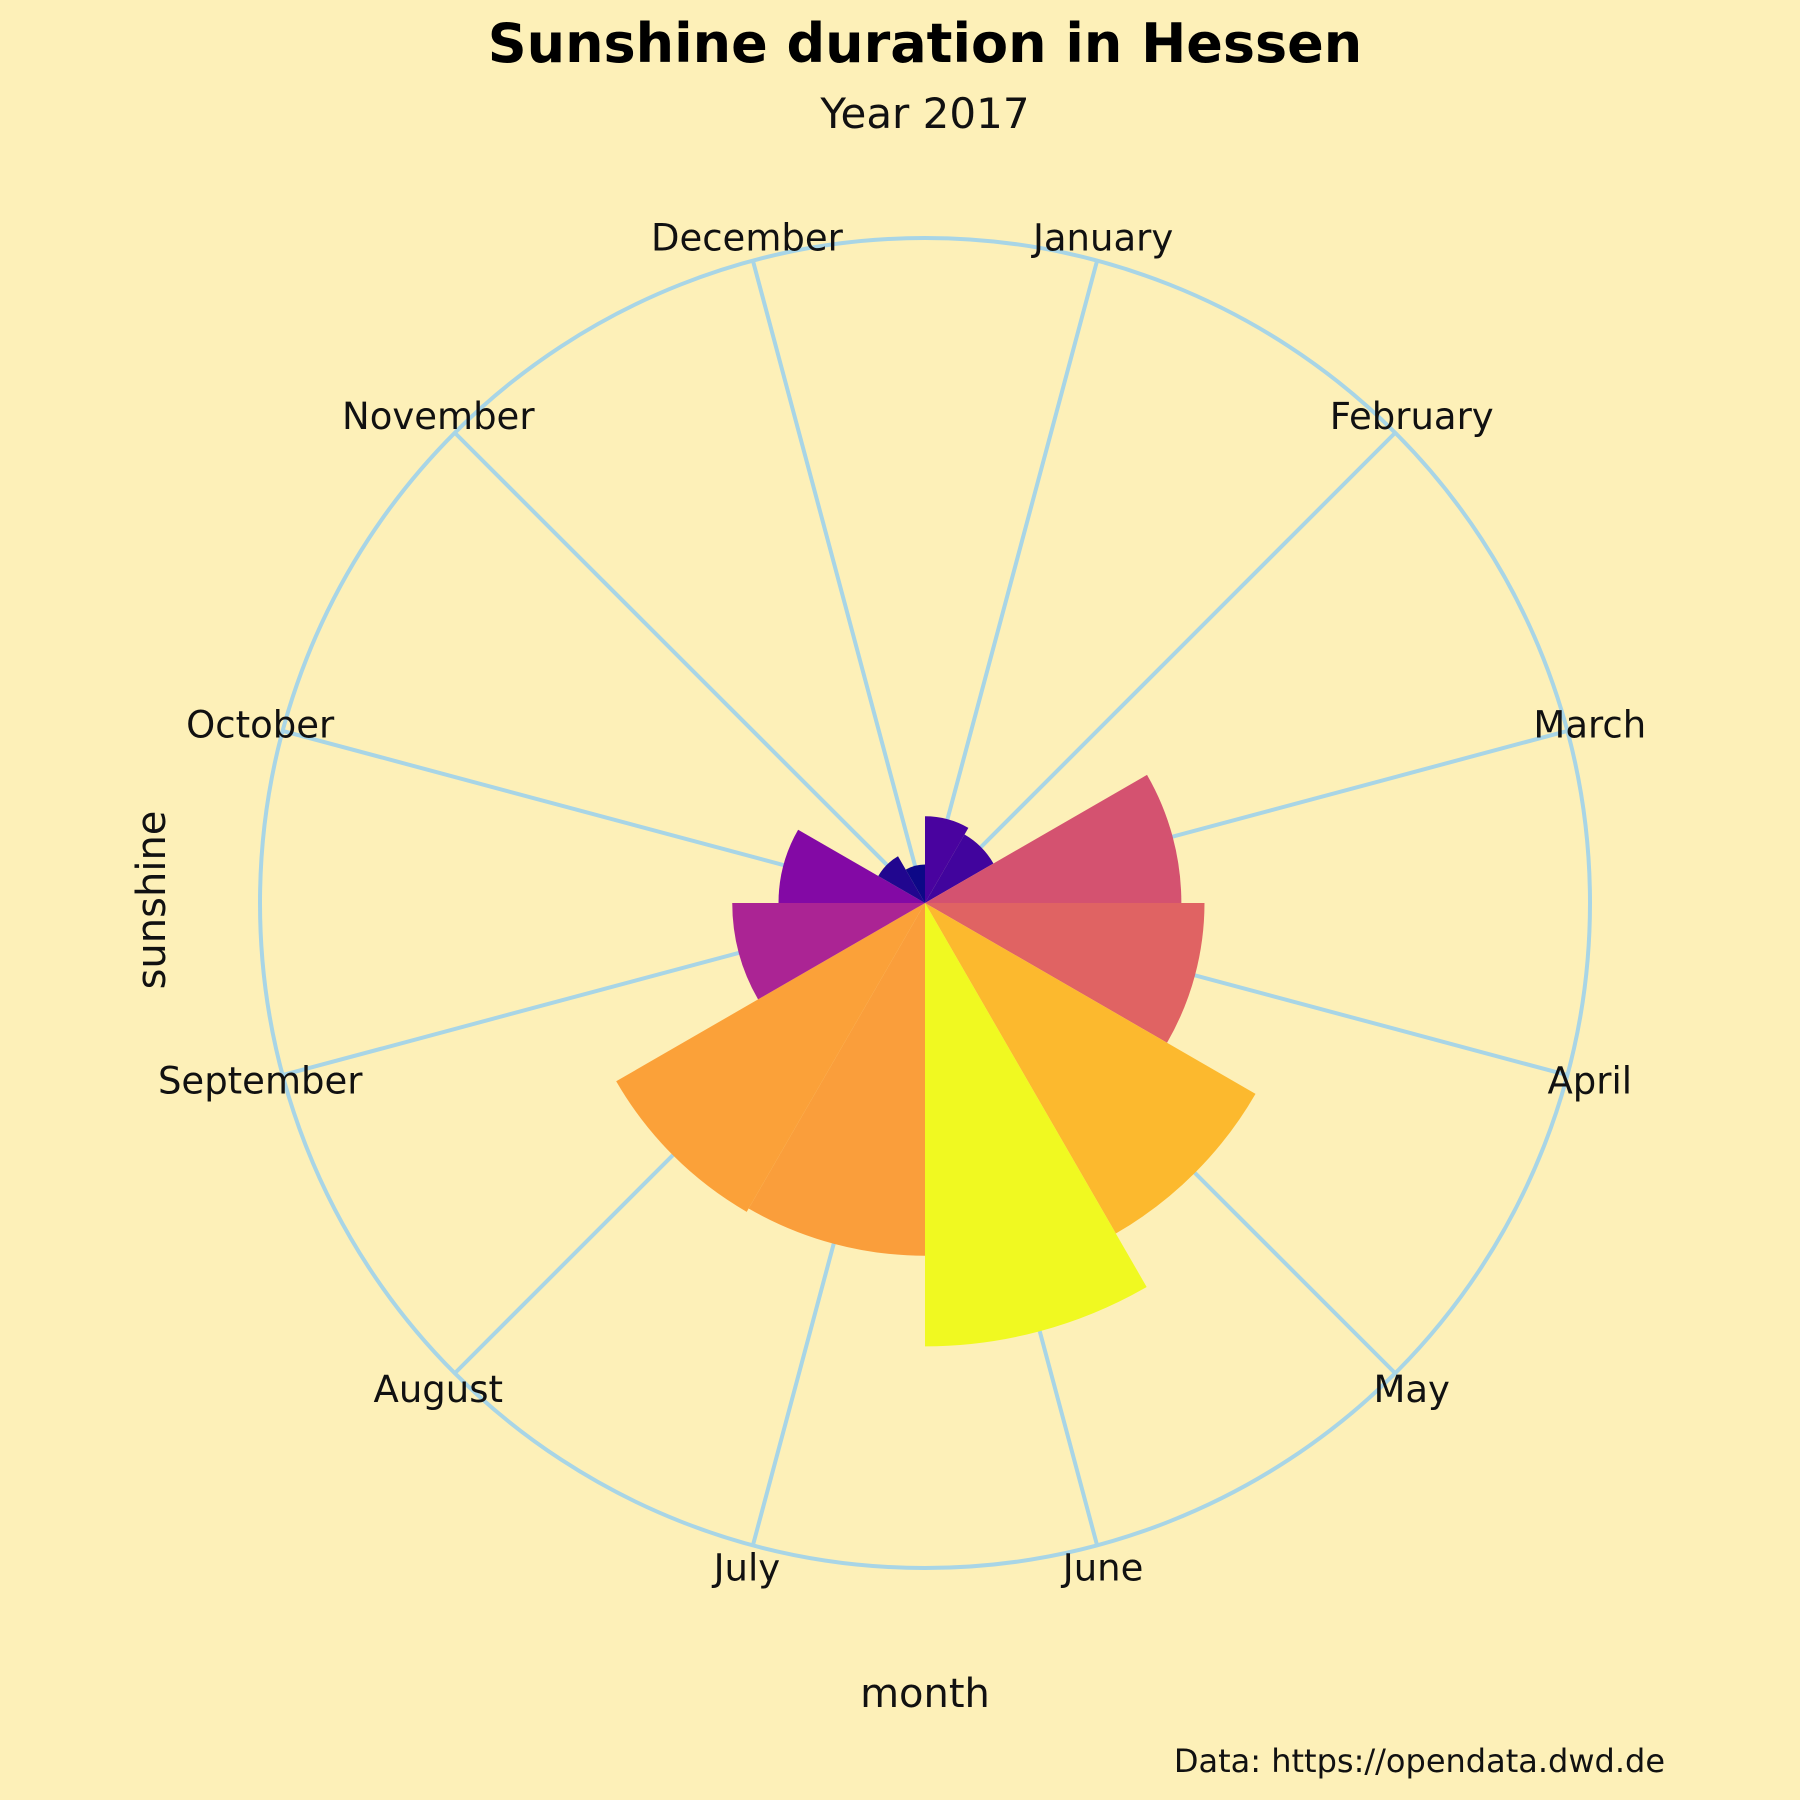  I want to click on bar-series, so click(936, 1060).